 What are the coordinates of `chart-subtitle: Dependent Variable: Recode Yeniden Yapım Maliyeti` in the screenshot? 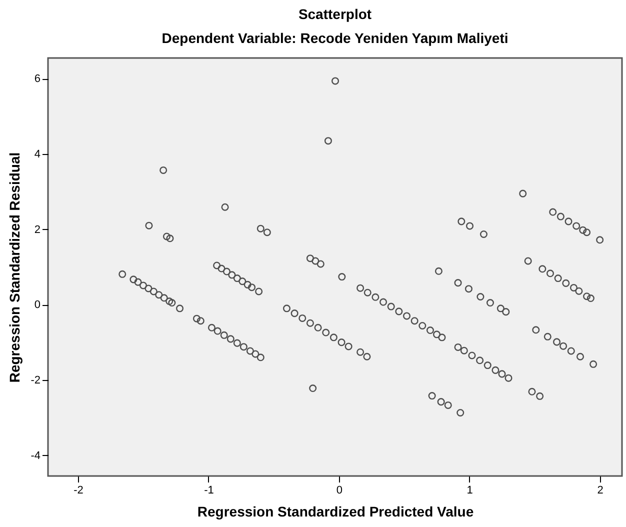 It's located at (335, 38).